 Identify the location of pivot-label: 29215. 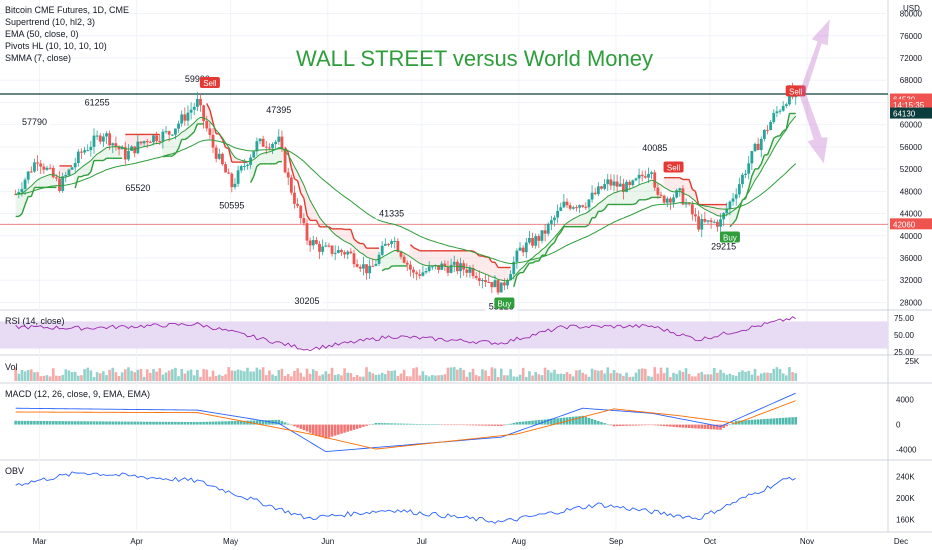
(723, 246).